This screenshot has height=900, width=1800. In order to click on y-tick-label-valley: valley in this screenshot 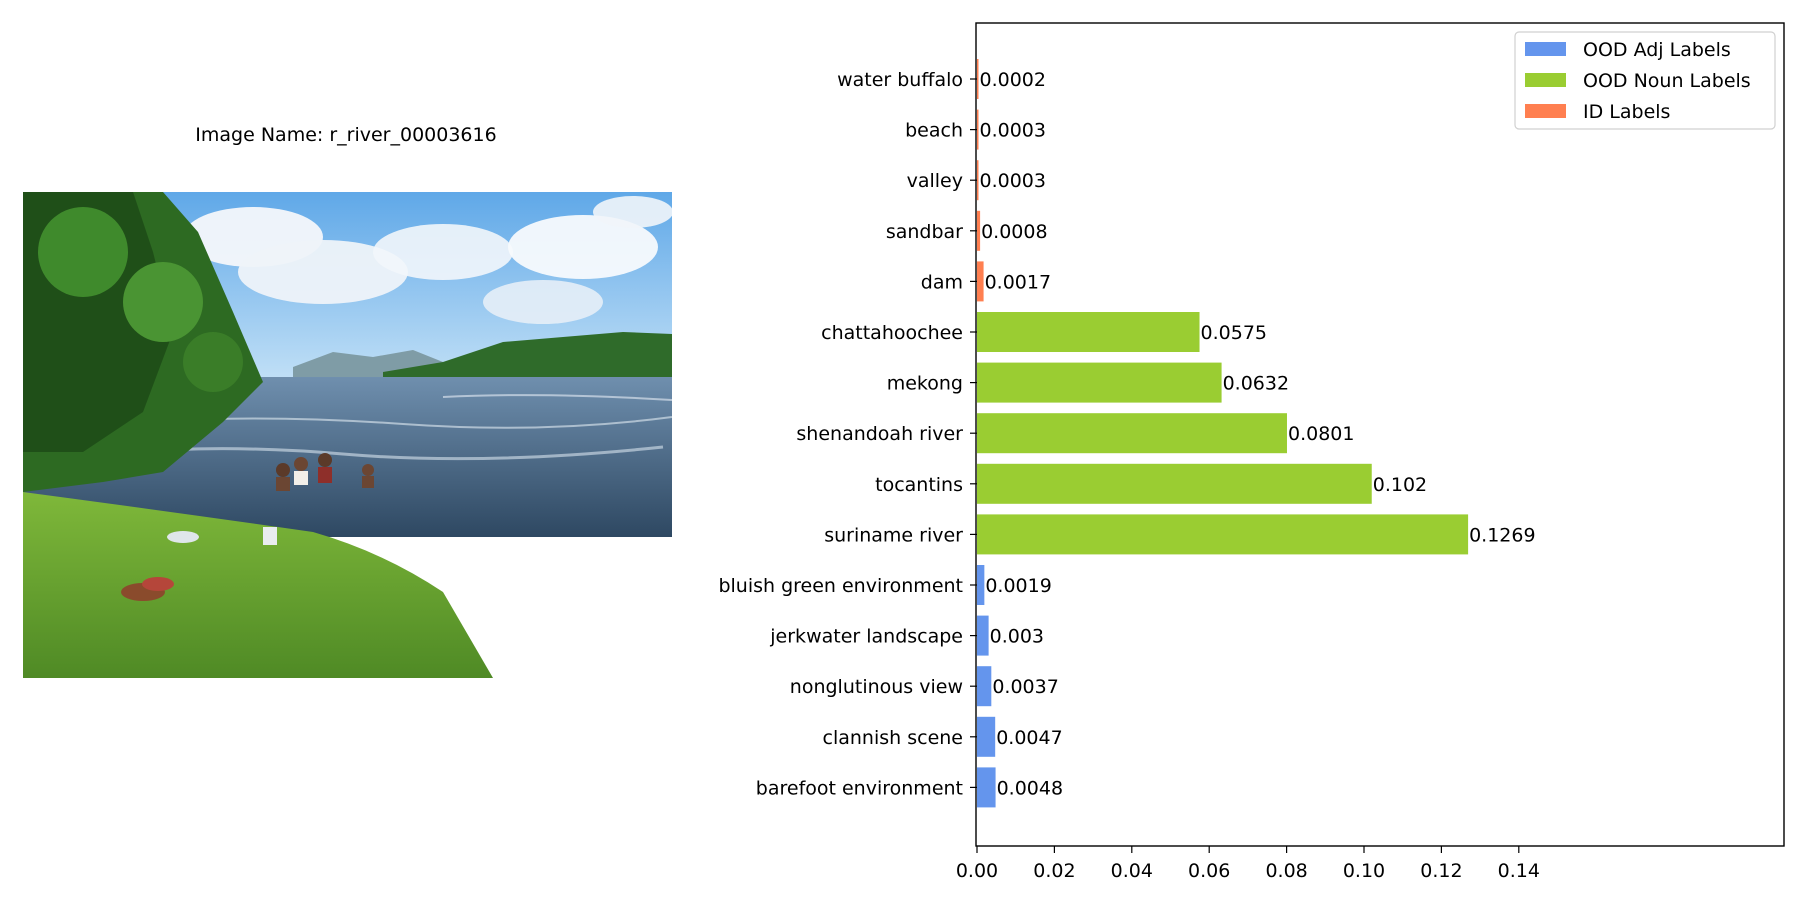, I will do `click(935, 181)`.